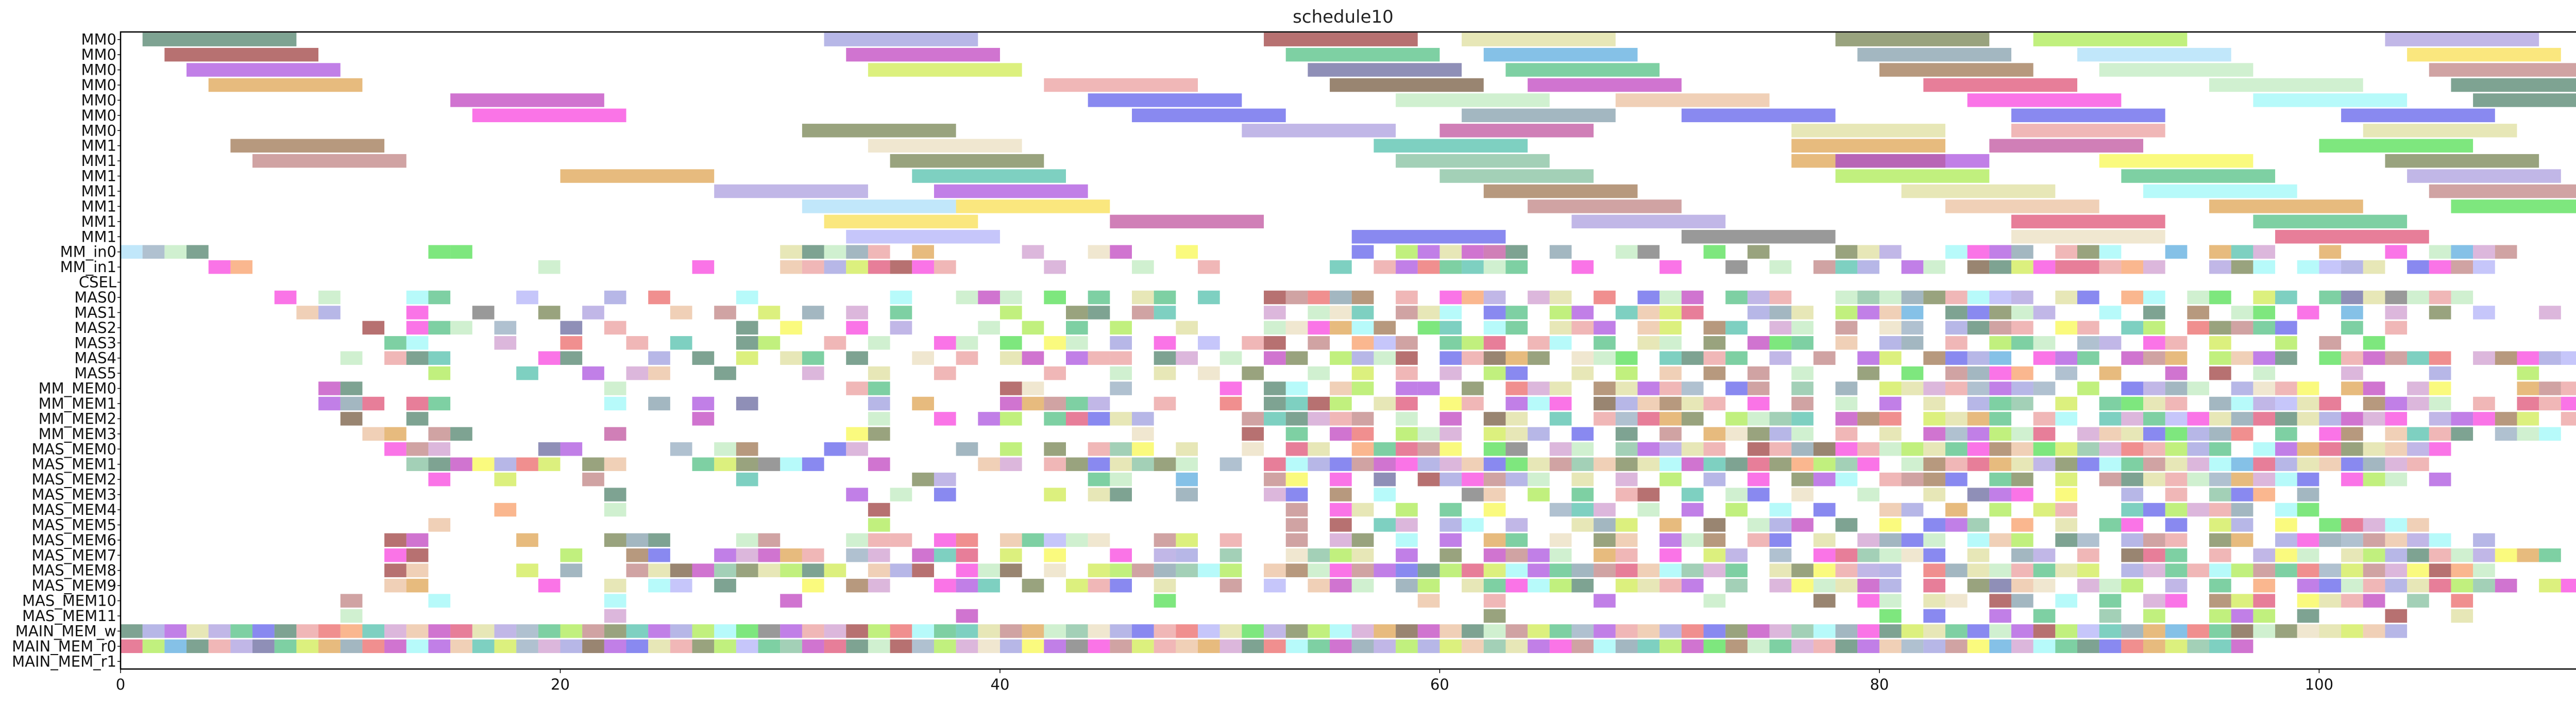  I want to click on row-label: MM0, so click(99, 130).